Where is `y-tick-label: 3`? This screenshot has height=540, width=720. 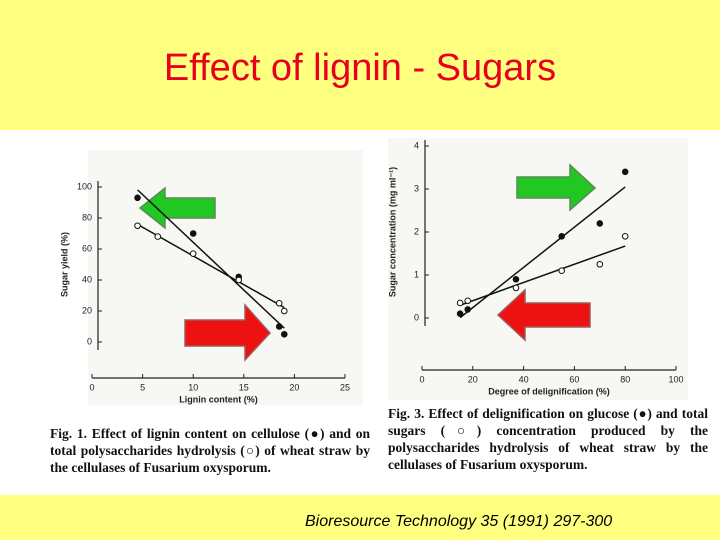 y-tick-label: 3 is located at coordinates (416, 188).